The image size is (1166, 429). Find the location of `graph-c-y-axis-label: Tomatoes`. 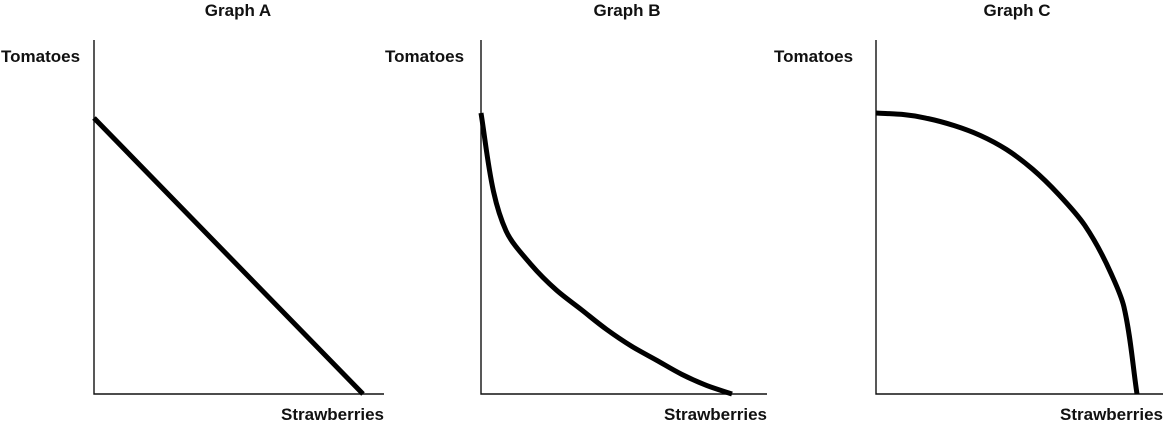

graph-c-y-axis-label: Tomatoes is located at coordinates (813, 56).